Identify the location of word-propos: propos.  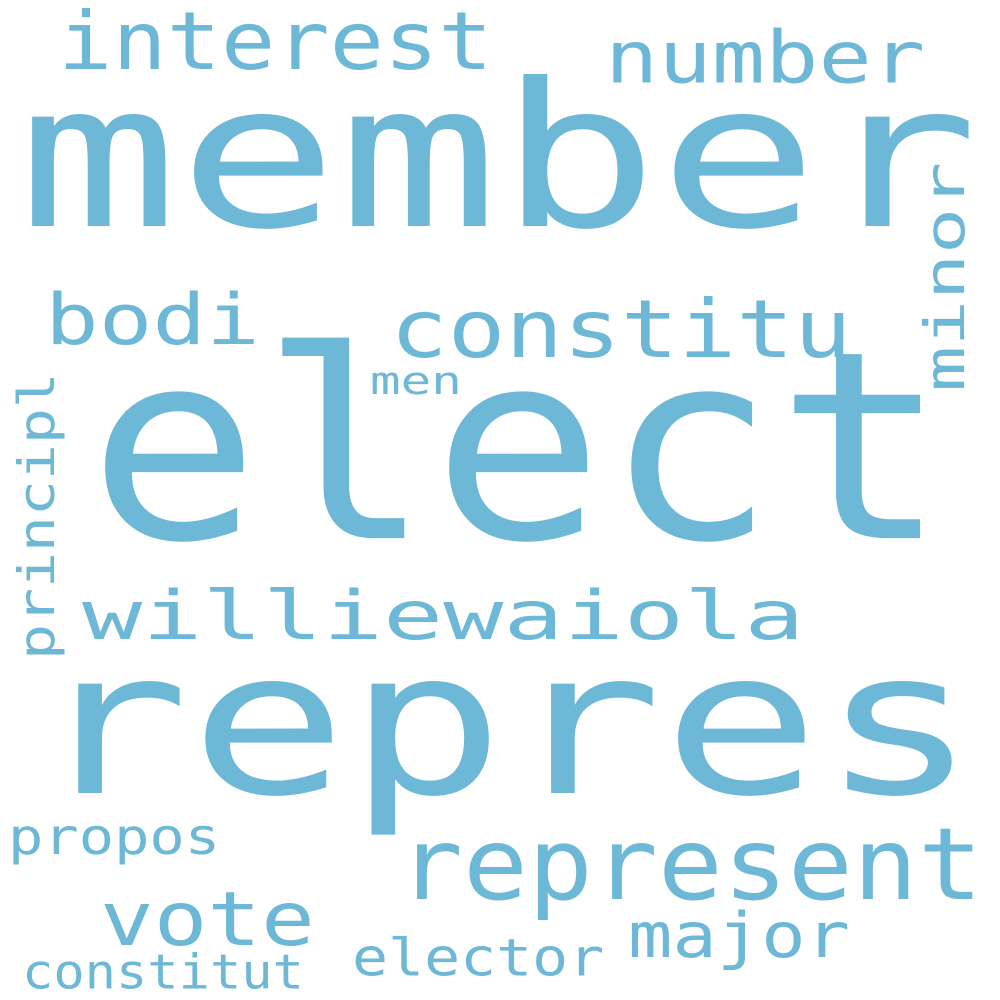
(114, 836).